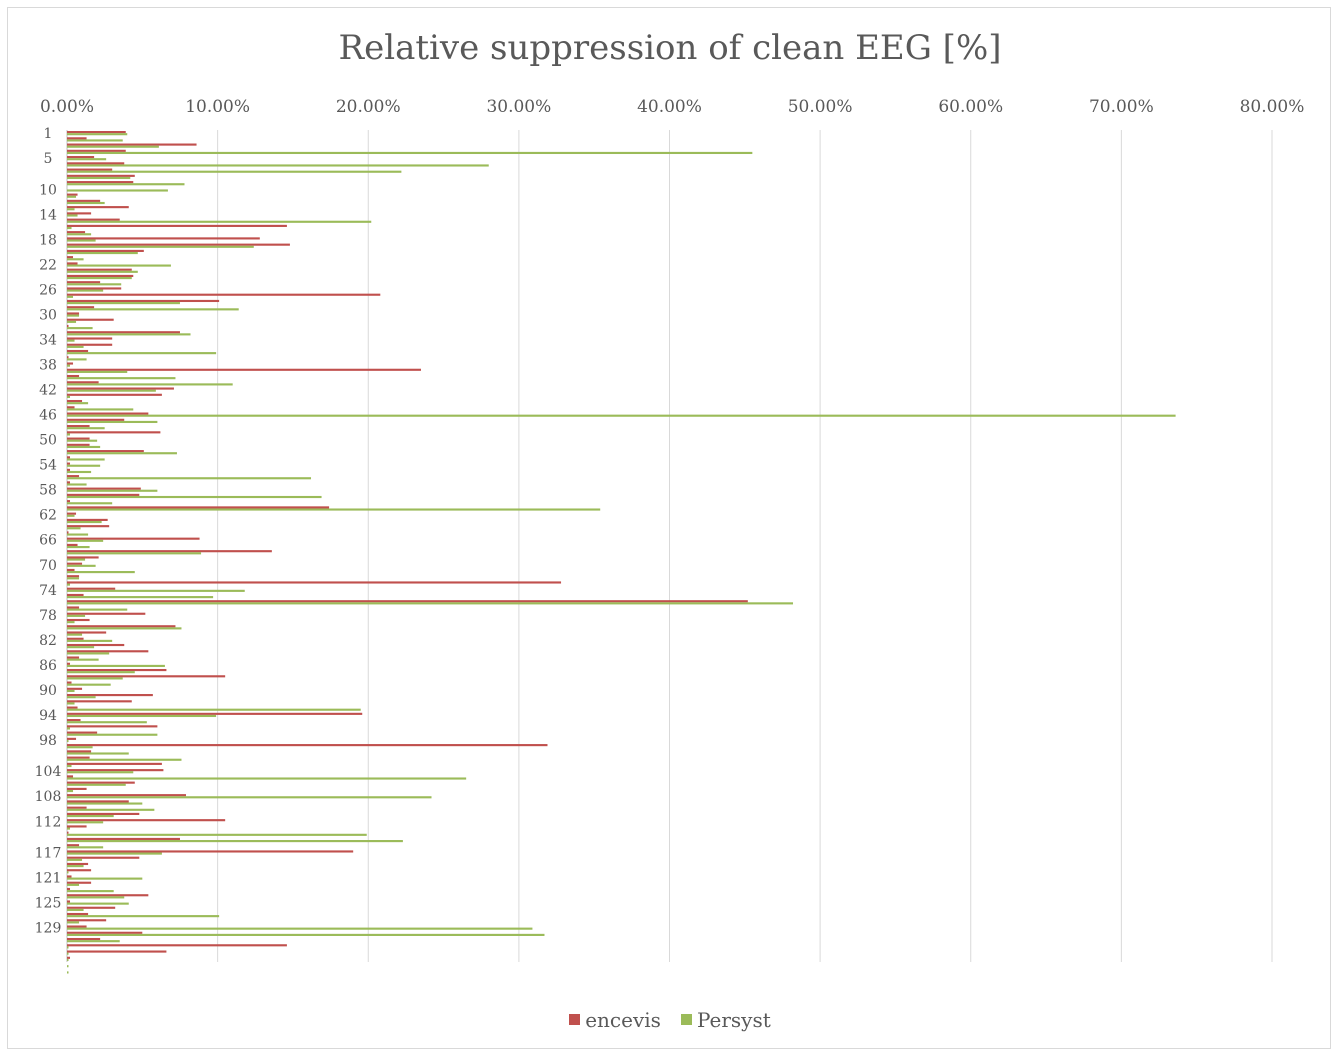 The image size is (1333, 1051). What do you see at coordinates (48, 929) in the screenshot?
I see `y-tick-label: 129` at bounding box center [48, 929].